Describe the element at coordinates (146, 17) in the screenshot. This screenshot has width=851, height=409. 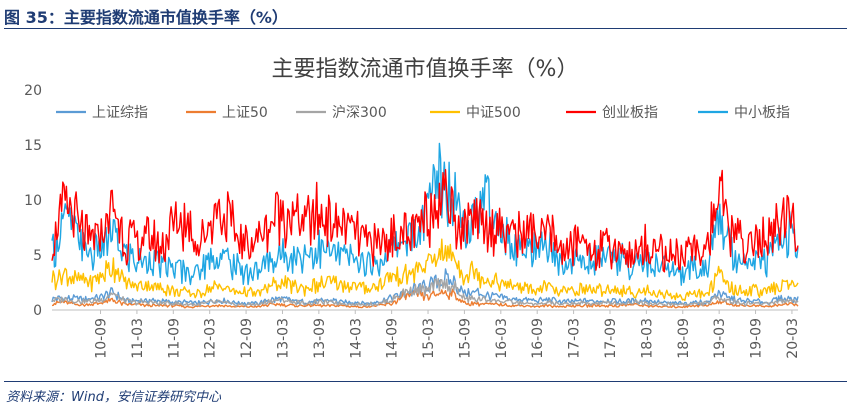
I see `figure-caption: 图 35：主要指数流通市值换手率（%）` at that location.